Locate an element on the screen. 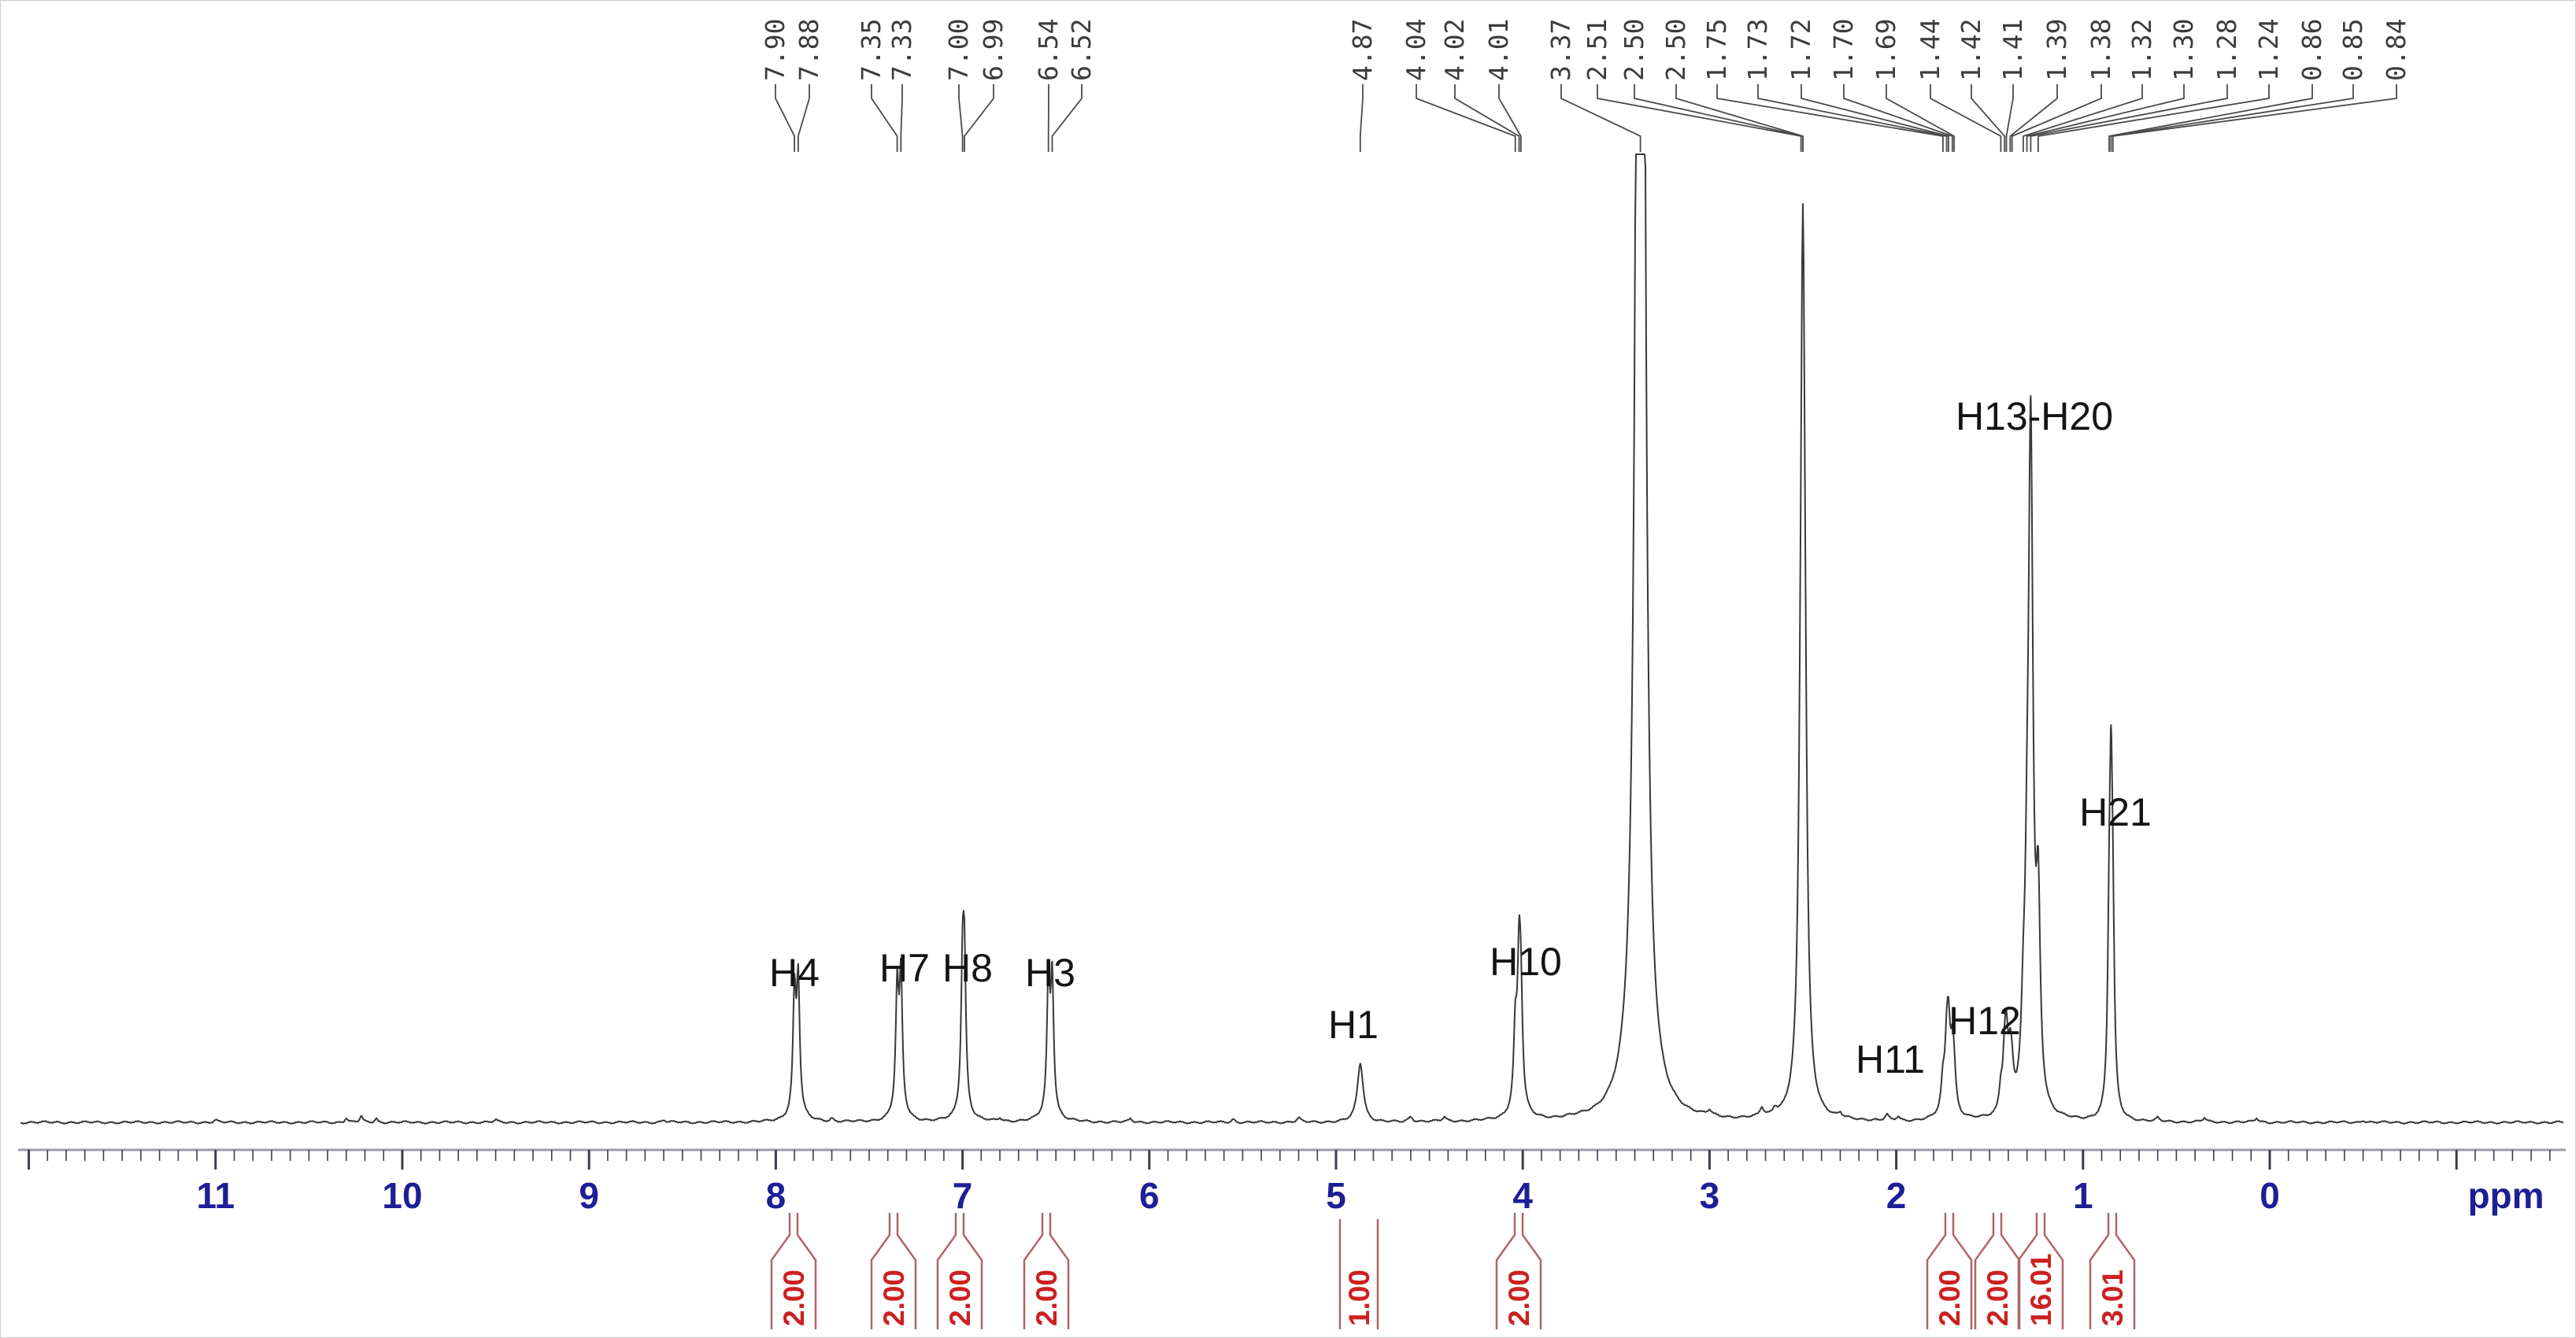 The image size is (2576, 1338). peak-pick-leader-lines is located at coordinates (1586, 118).